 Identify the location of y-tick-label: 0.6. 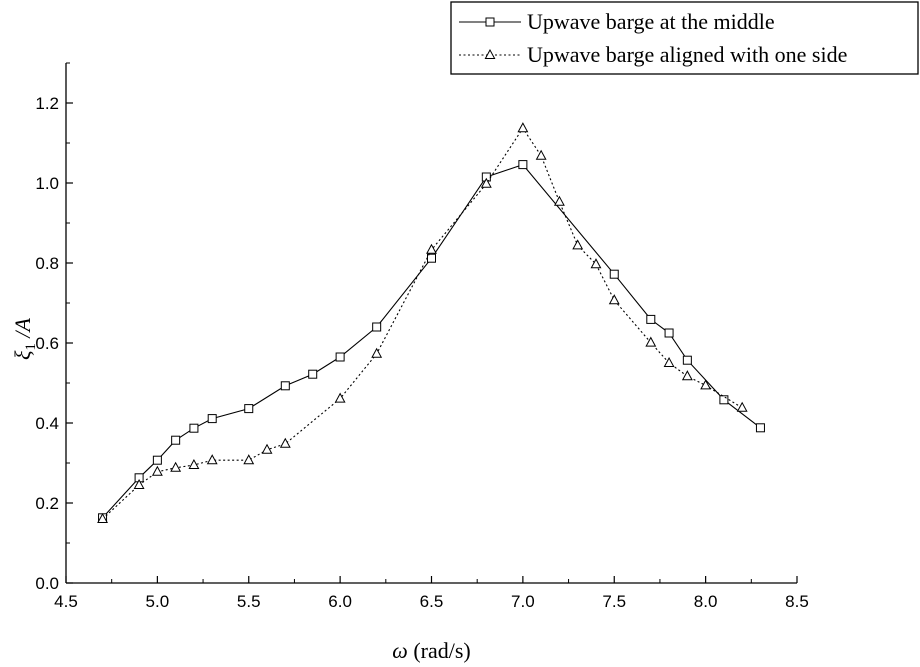
(47, 343).